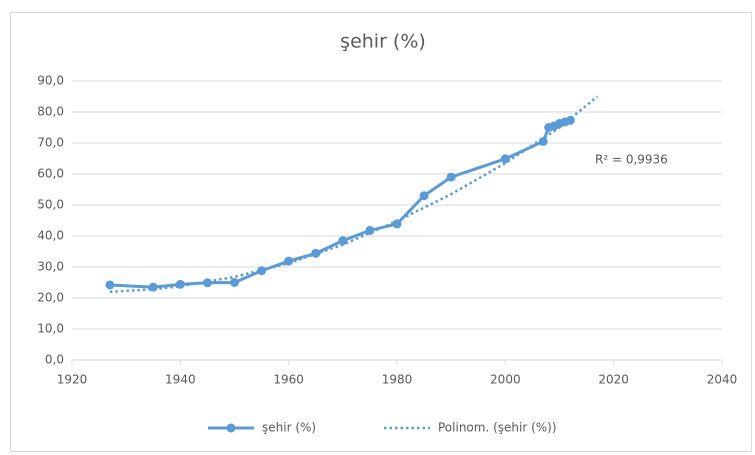  What do you see at coordinates (505, 380) in the screenshot?
I see `x-tick-label: 2000` at bounding box center [505, 380].